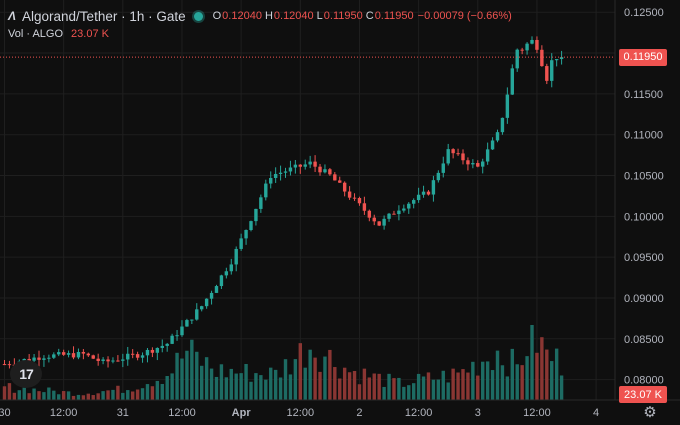  I want to click on last-price-tag: 0.11950, so click(643, 57).